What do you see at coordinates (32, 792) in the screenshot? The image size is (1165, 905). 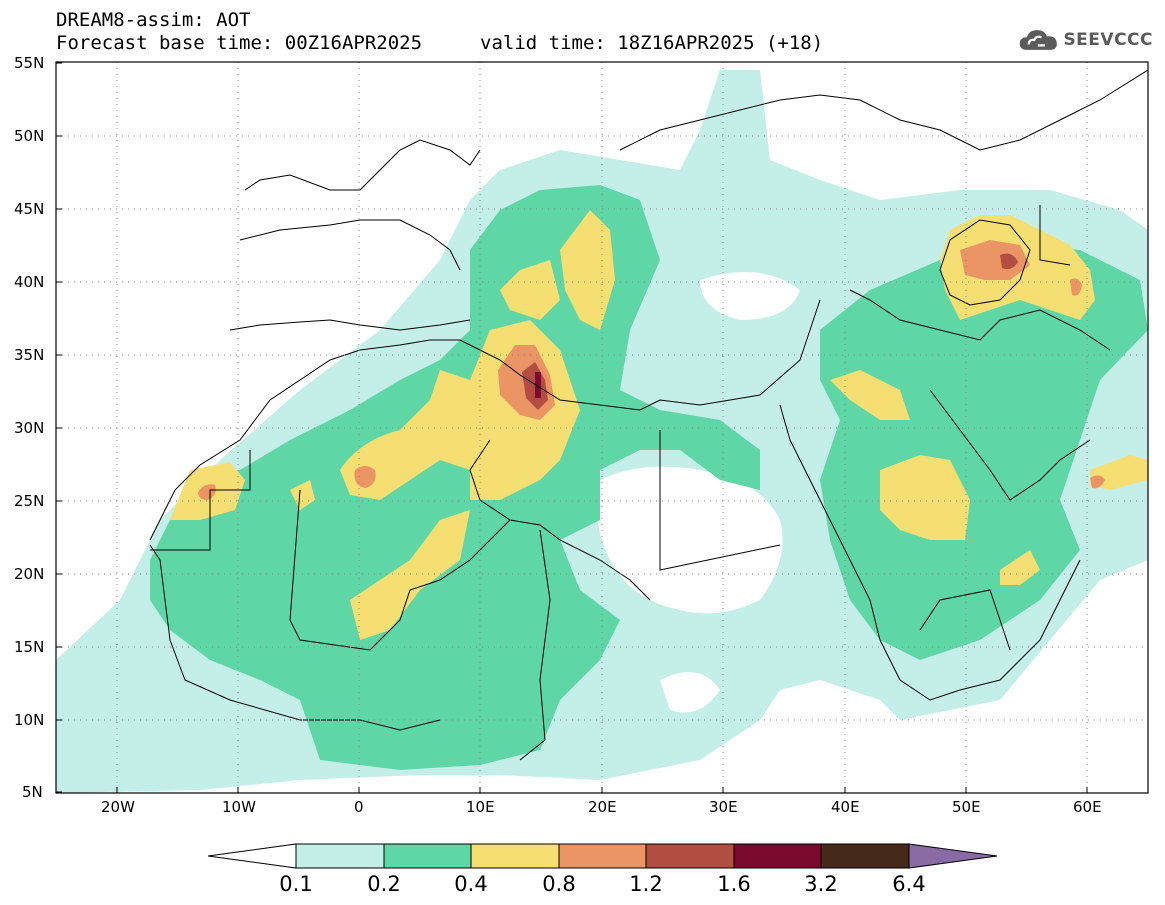 I see `lat-label: 5N` at bounding box center [32, 792].